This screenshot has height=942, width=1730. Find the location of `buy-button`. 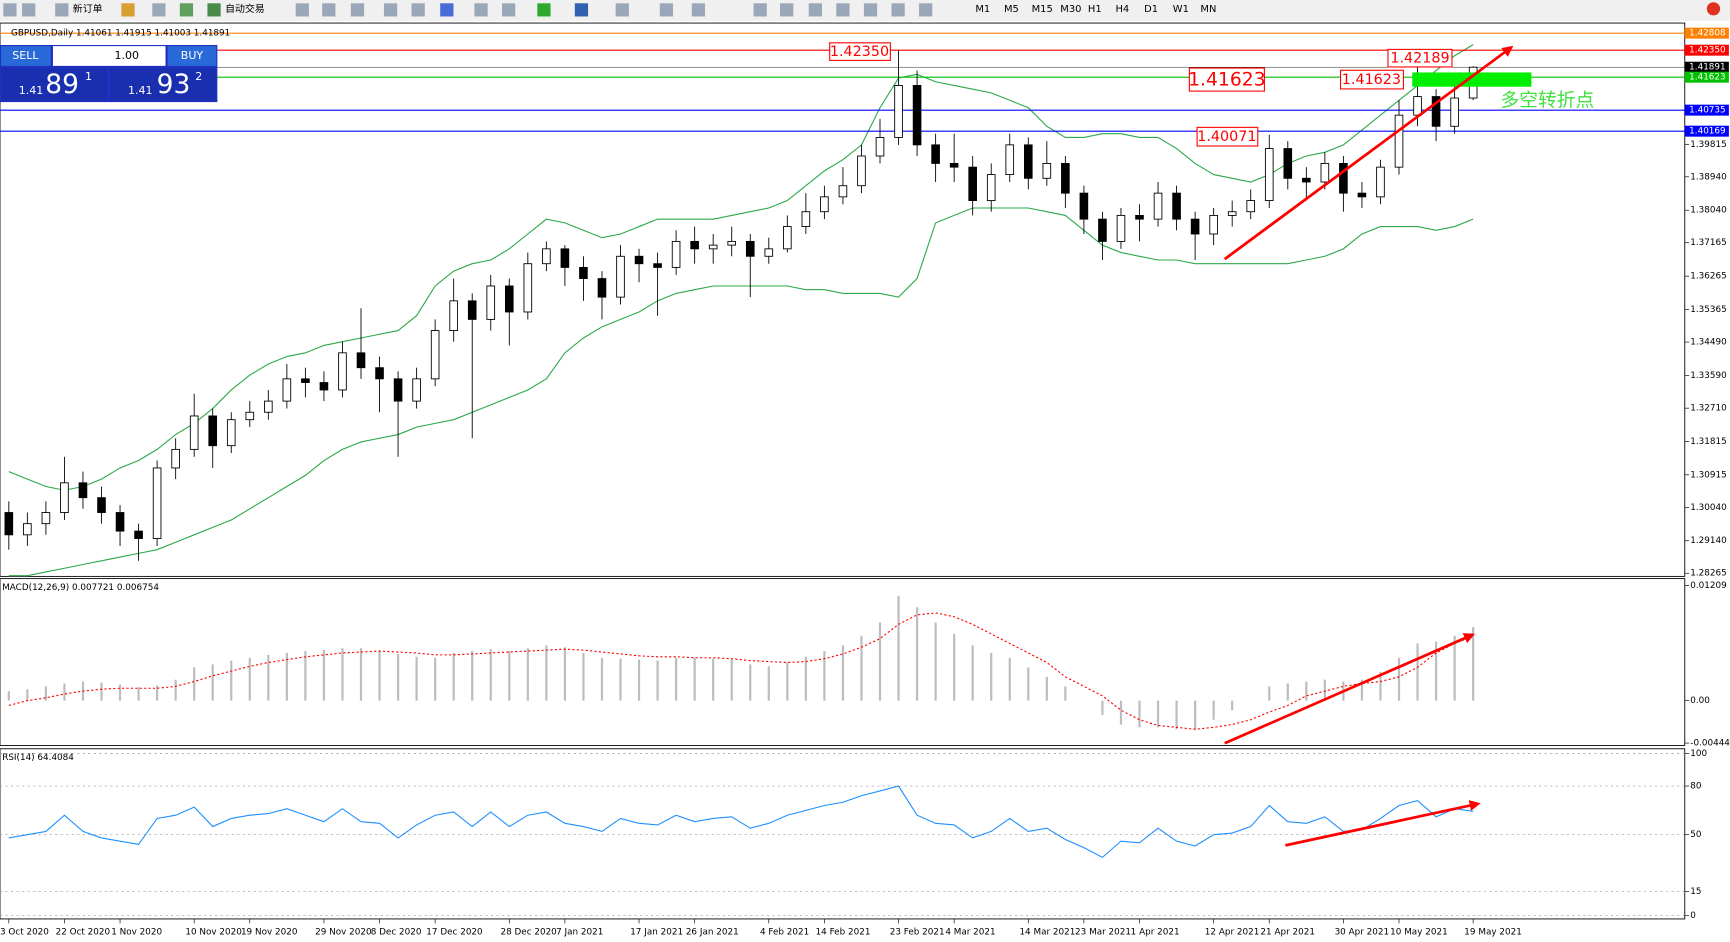

buy-button is located at coordinates (192, 56).